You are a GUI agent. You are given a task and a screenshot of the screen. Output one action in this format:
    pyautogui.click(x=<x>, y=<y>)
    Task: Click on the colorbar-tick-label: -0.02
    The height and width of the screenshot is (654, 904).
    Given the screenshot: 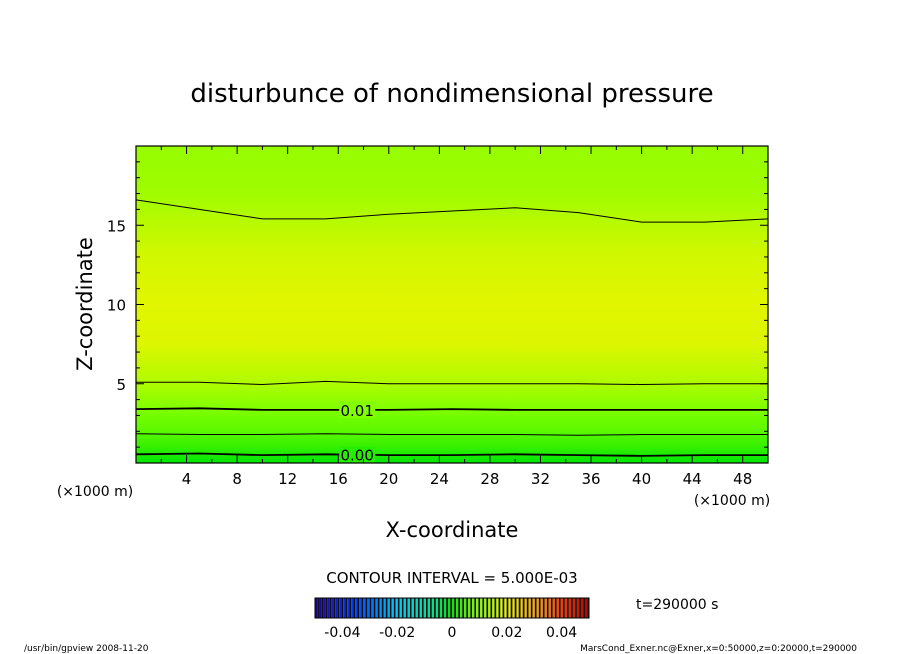 What is the action you would take?
    pyautogui.click(x=397, y=633)
    